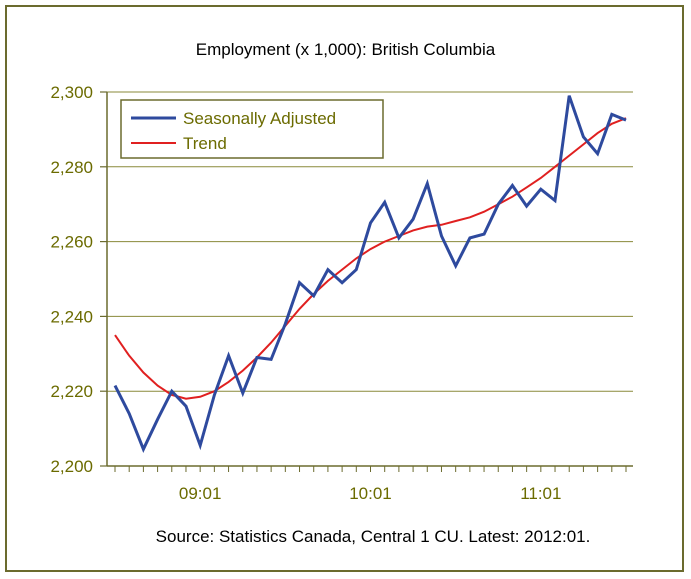  Describe the element at coordinates (259, 118) in the screenshot. I see `legend-label: Seasonally Adjusted` at that location.